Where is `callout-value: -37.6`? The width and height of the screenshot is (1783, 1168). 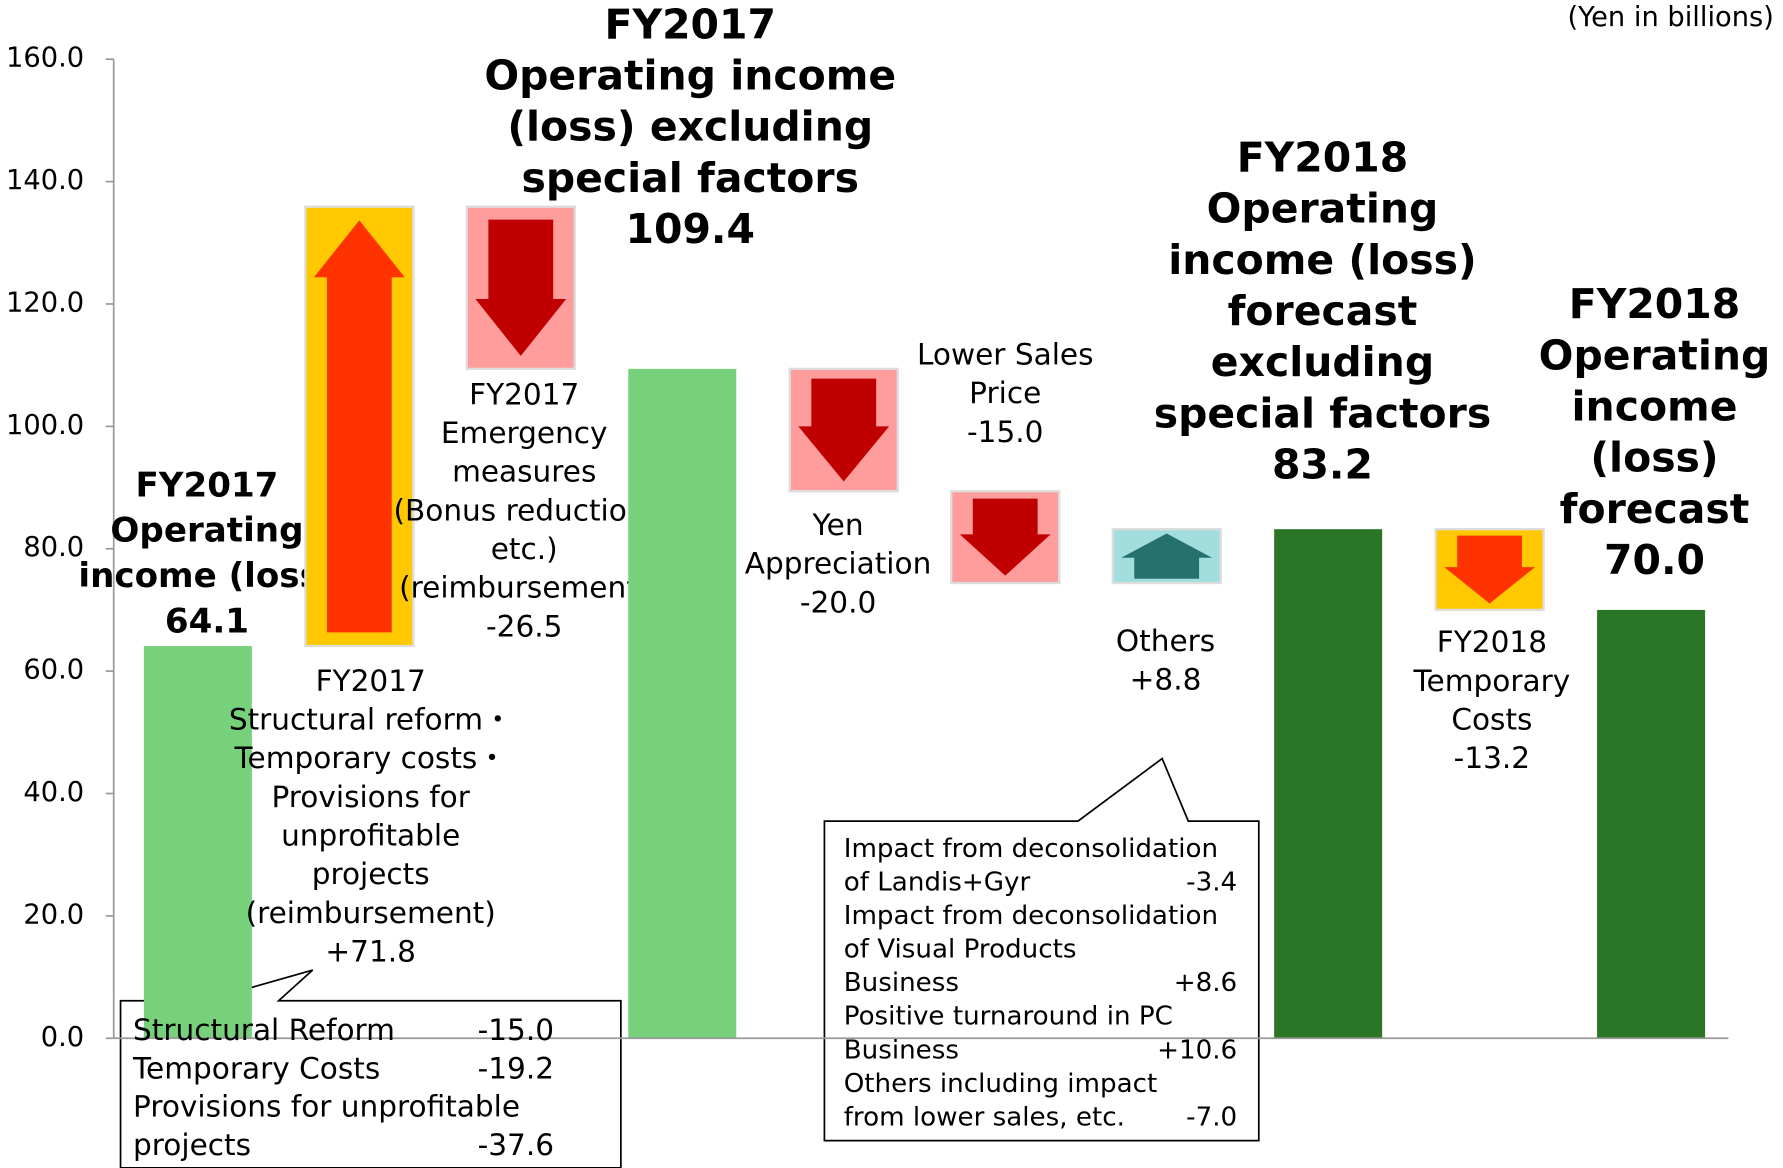
callout-value: -37.6 is located at coordinates (516, 1145).